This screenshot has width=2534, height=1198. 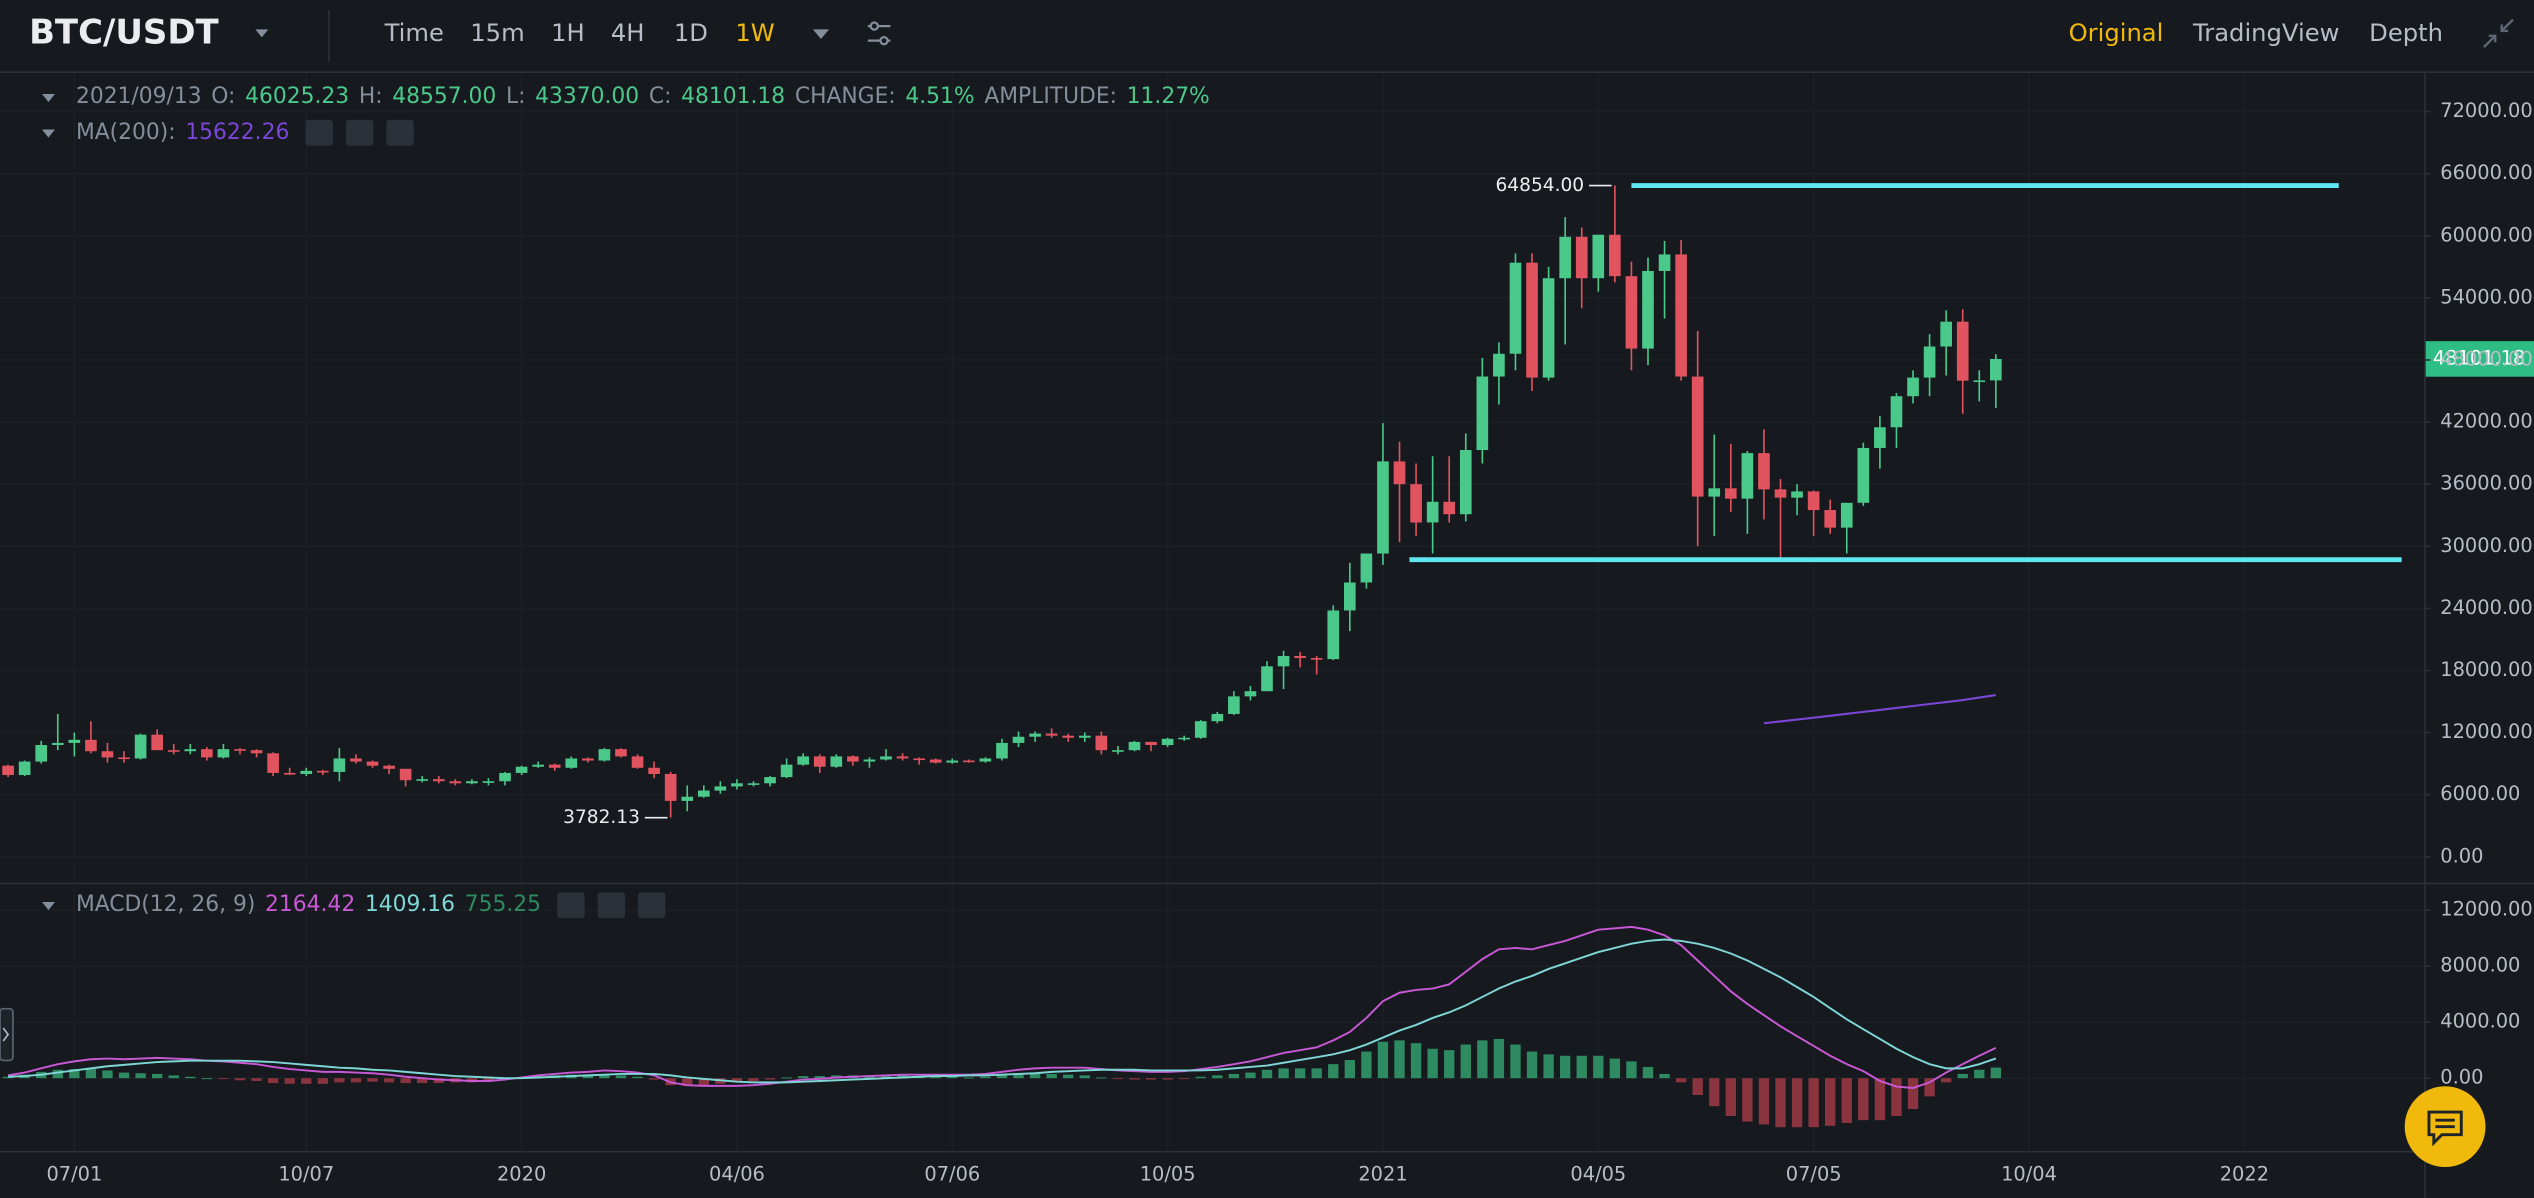 I want to click on interval-tab: 15m, so click(x=497, y=32).